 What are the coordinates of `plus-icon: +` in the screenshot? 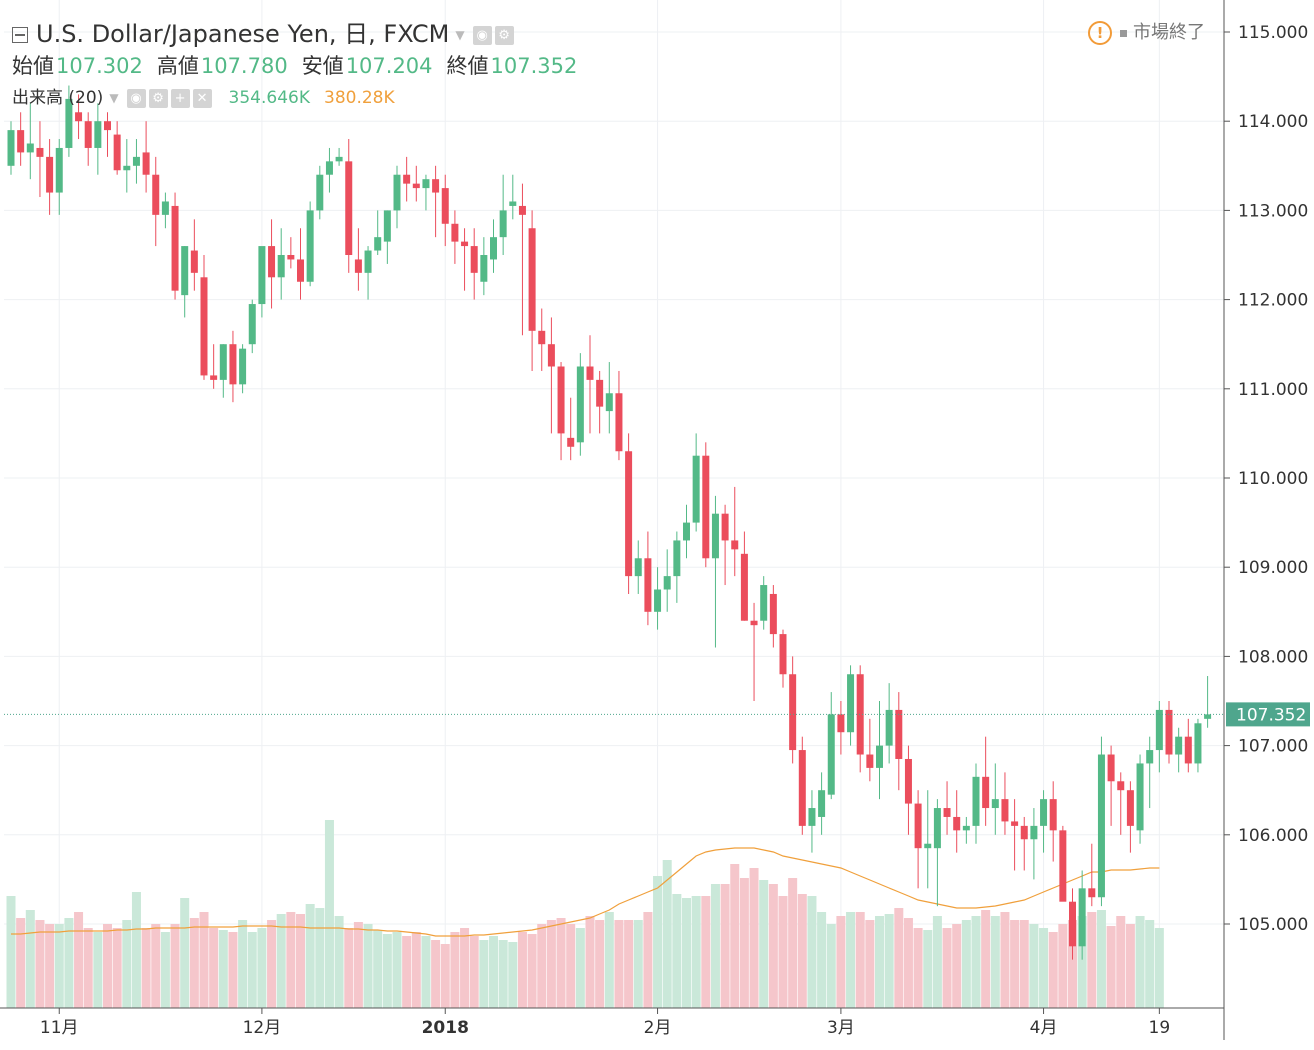 It's located at (180, 98).